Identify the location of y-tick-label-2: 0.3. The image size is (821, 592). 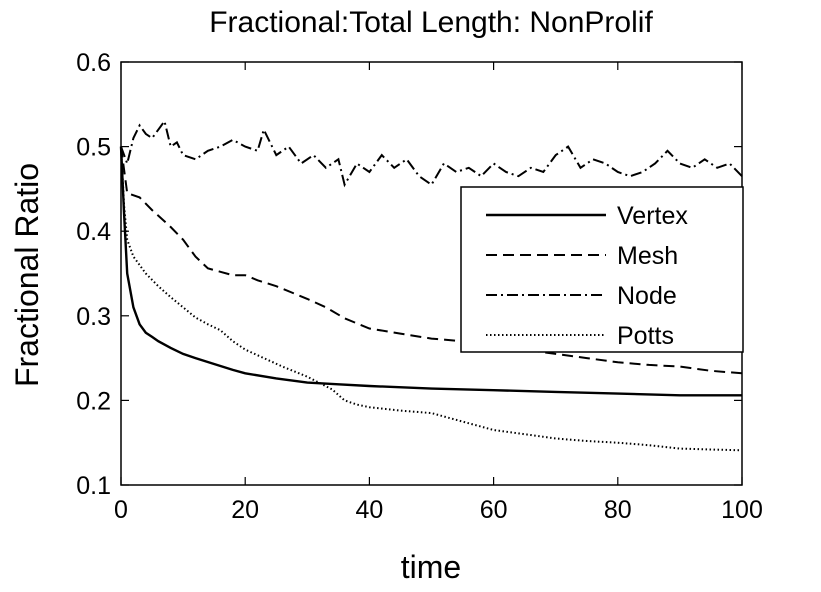
(93, 317).